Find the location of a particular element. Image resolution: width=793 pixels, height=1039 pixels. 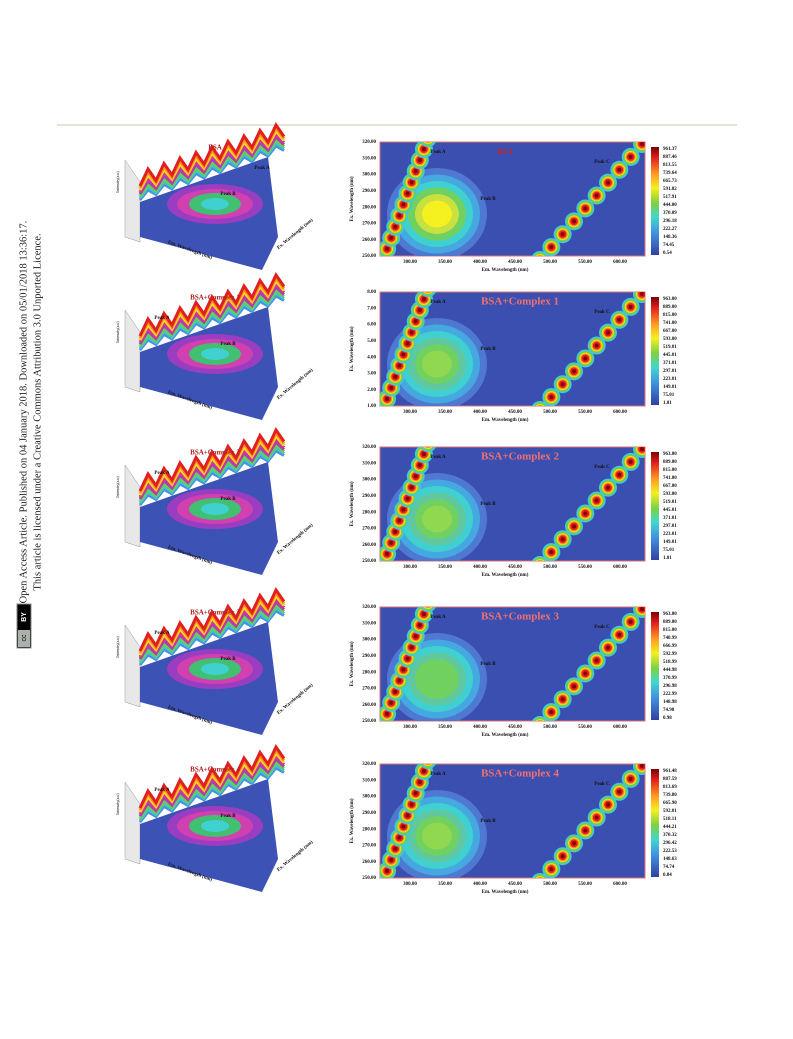

colorbar-label: 74.45 is located at coordinates (669, 245).